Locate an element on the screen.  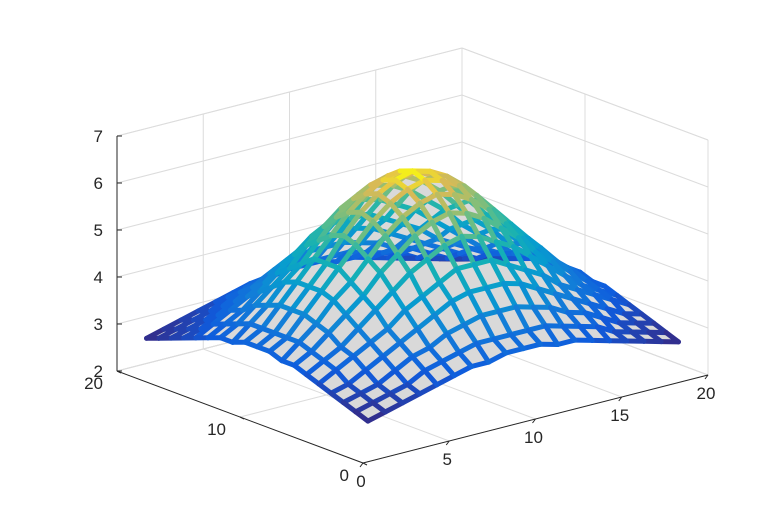
x-tick-label: 10 is located at coordinates (533, 437).